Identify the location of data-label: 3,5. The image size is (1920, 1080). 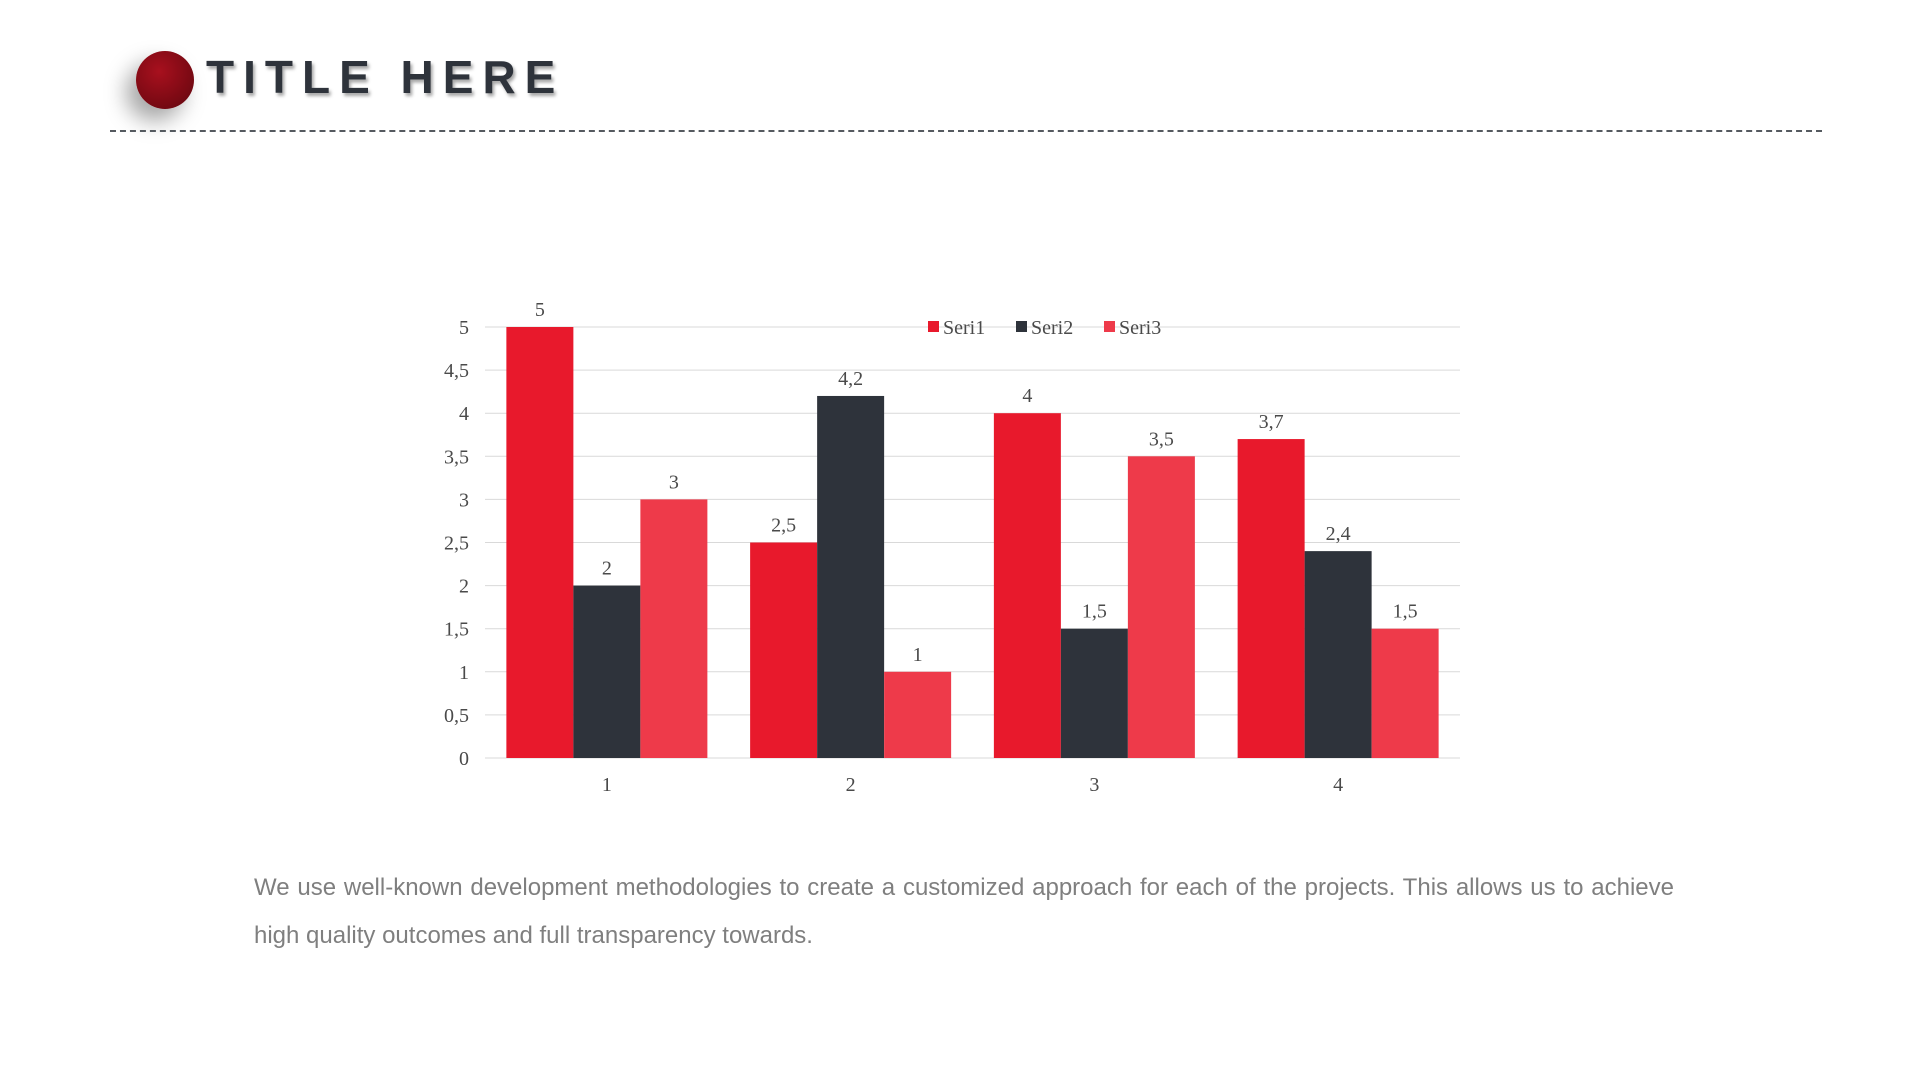
(1161, 439).